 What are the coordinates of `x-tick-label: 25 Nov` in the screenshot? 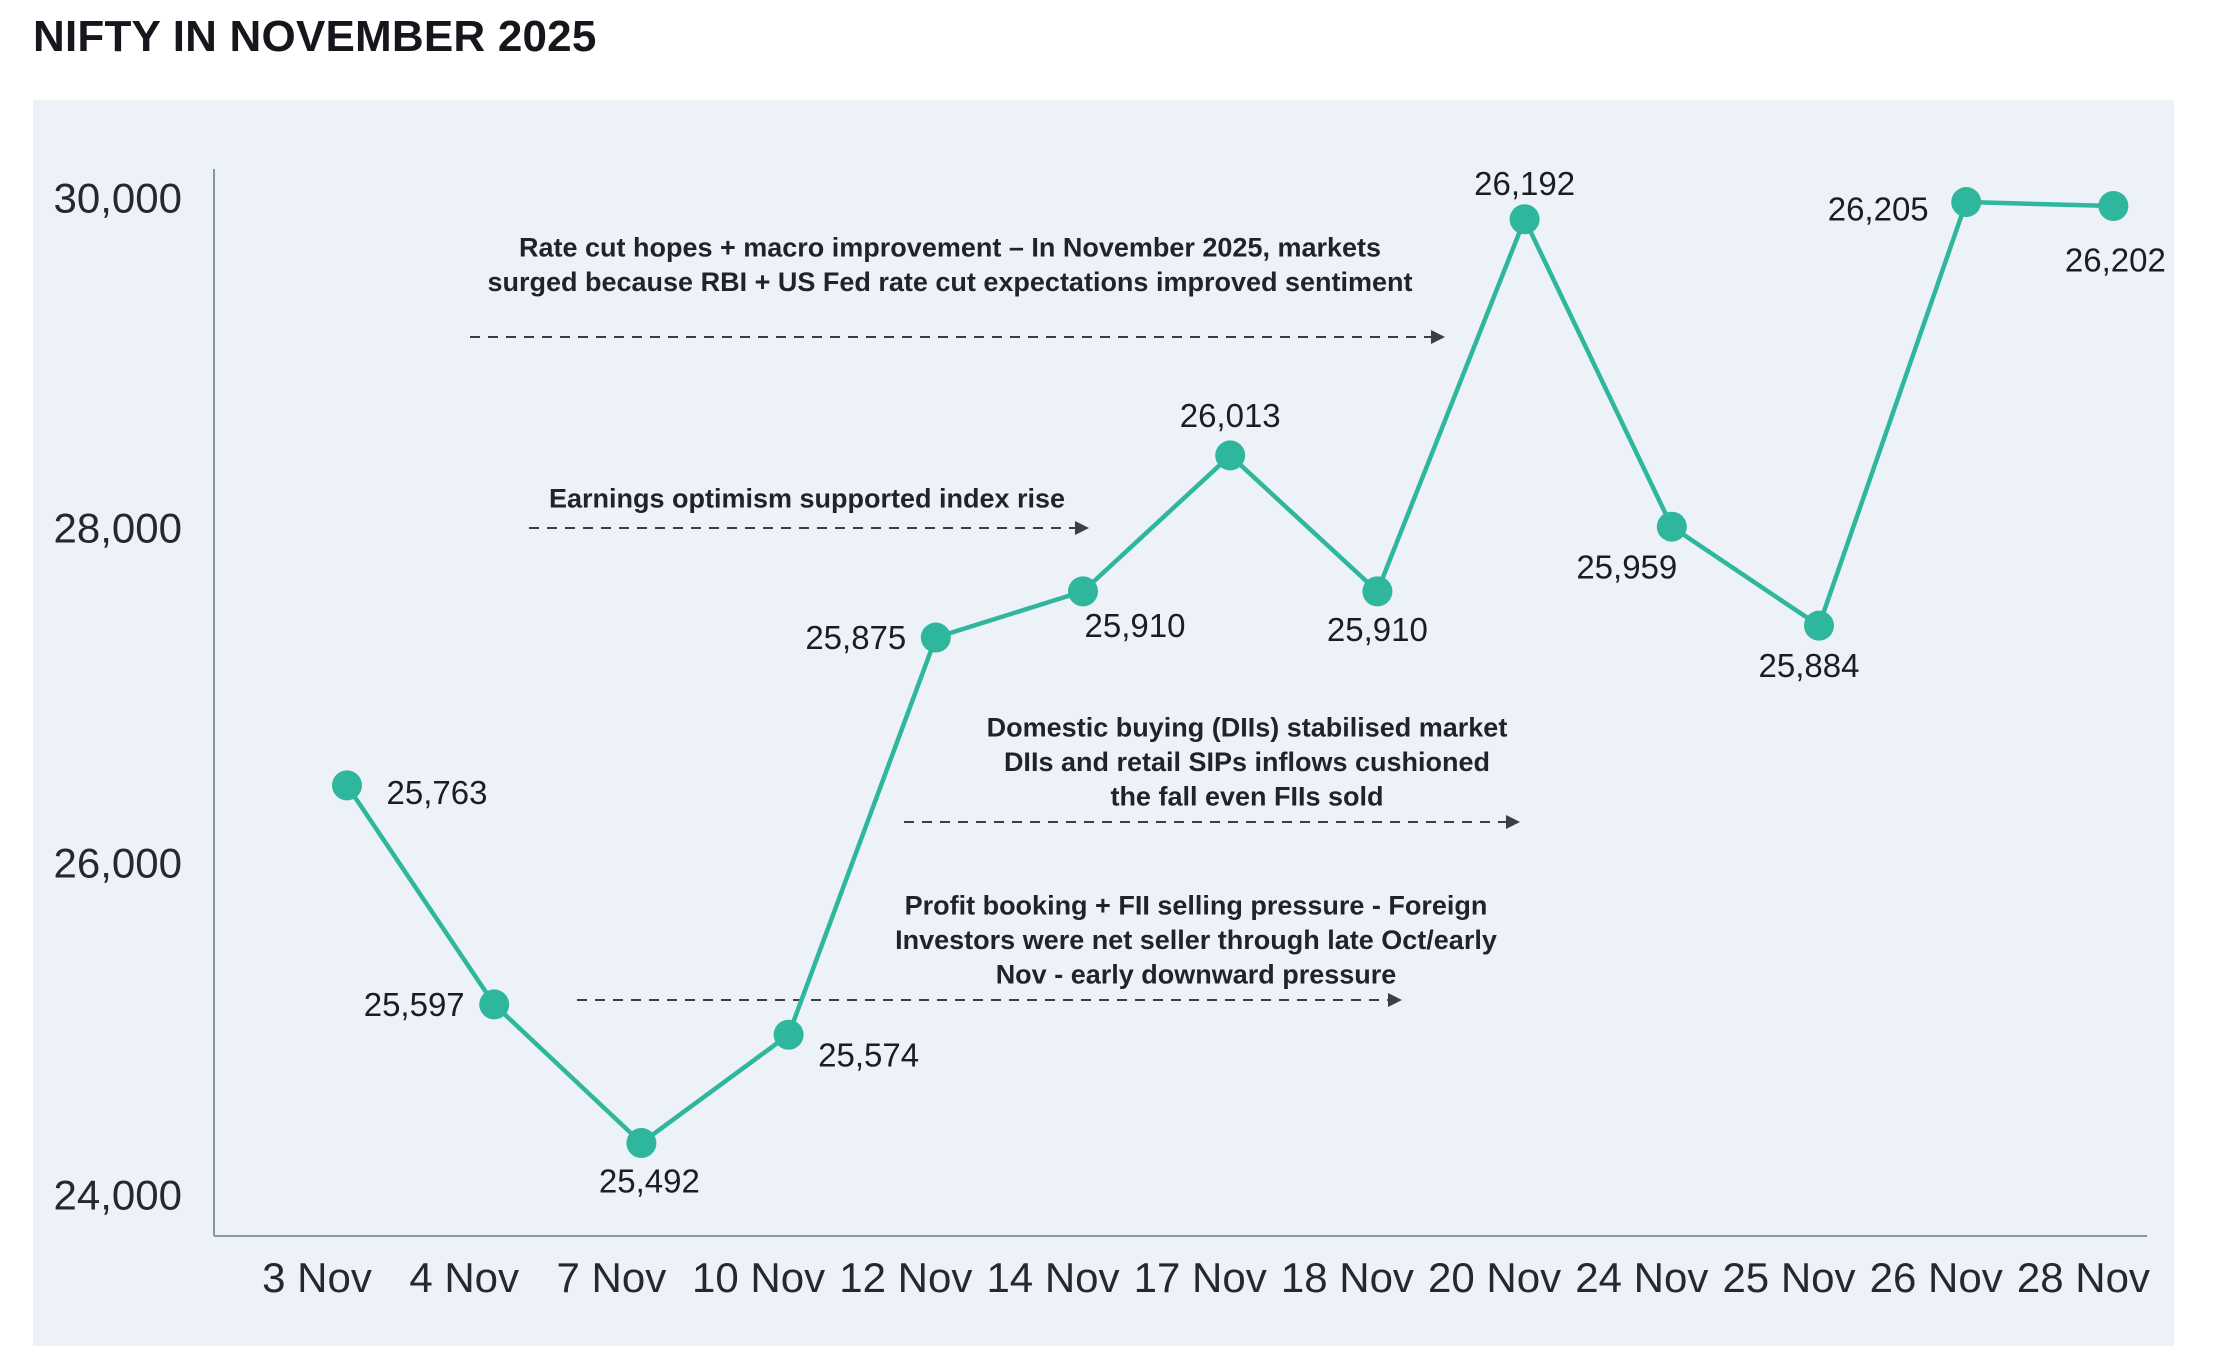 It's located at (1788, 1277).